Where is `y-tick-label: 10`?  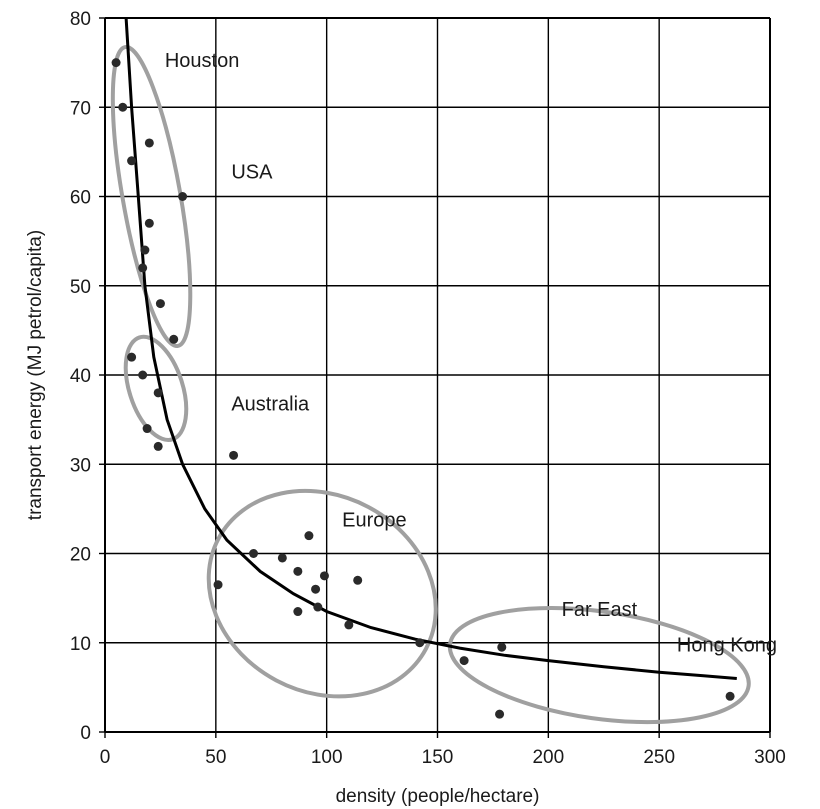 y-tick-label: 10 is located at coordinates (80, 644).